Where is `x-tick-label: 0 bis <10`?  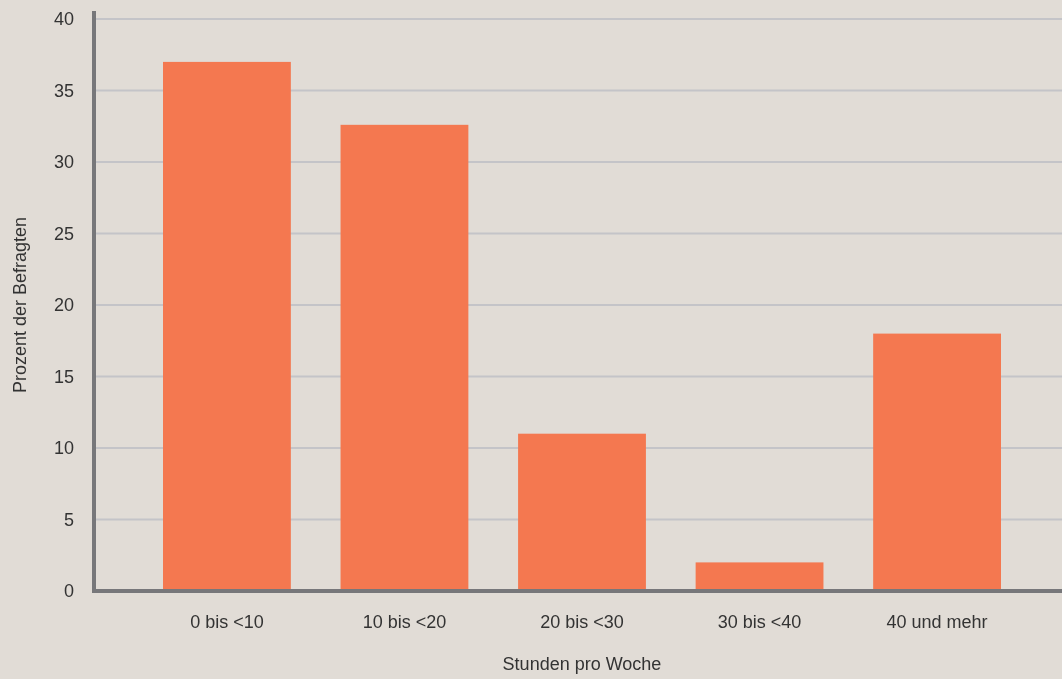
x-tick-label: 0 bis <10 is located at coordinates (227, 622).